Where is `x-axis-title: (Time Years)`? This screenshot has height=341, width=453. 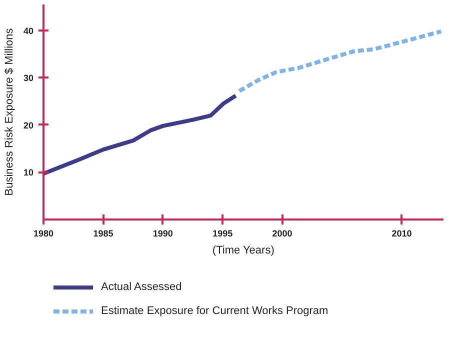 x-axis-title: (Time Years) is located at coordinates (243, 250).